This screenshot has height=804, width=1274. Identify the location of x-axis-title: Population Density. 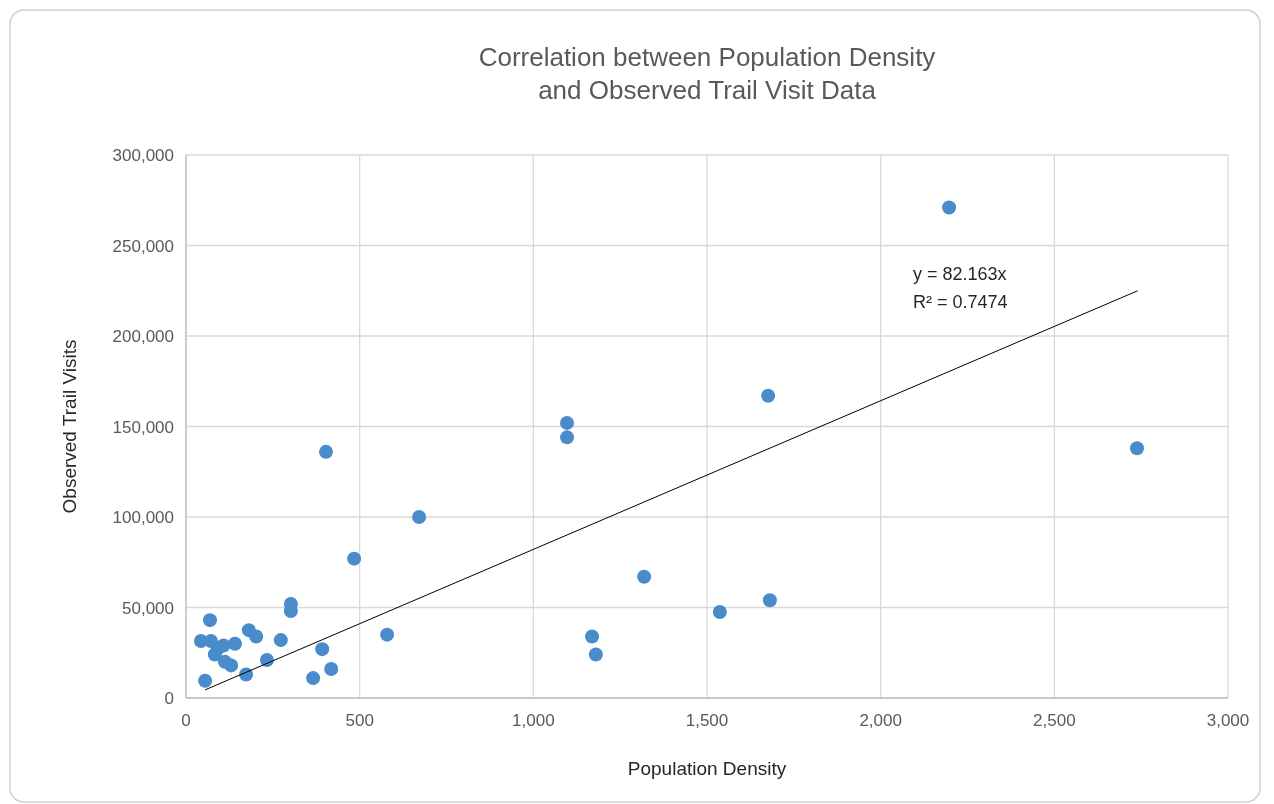
(707, 768).